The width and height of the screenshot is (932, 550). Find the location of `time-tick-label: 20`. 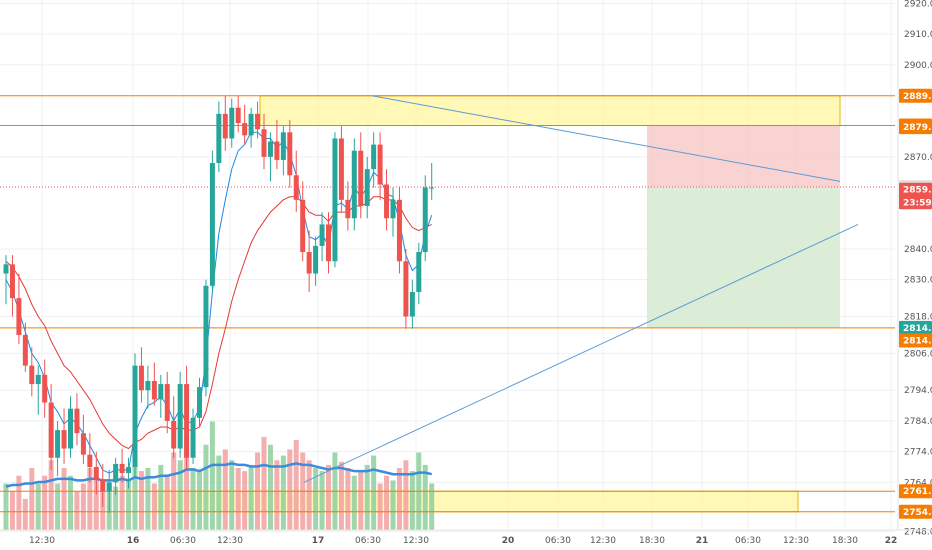

time-tick-label: 20 is located at coordinates (508, 541).